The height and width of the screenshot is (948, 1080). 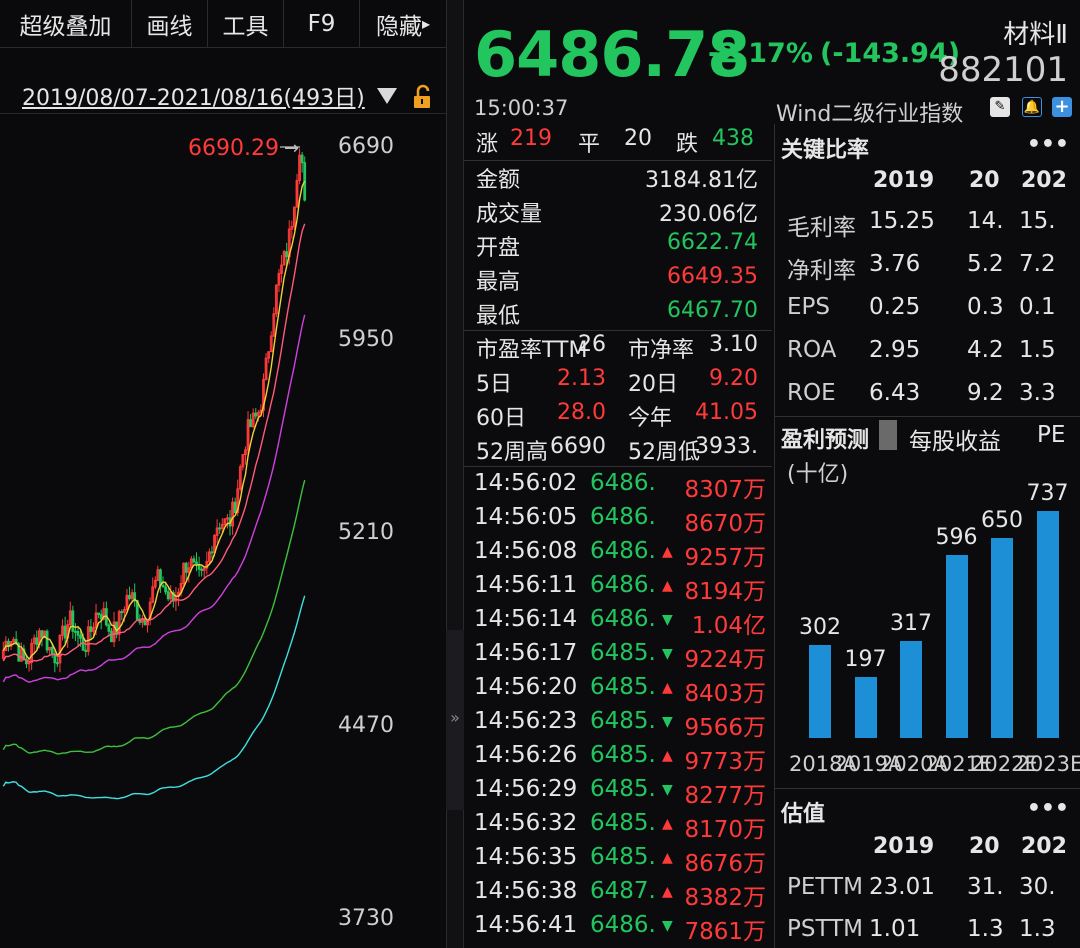 What do you see at coordinates (387, 96) in the screenshot?
I see `triangle-down-icon` at bounding box center [387, 96].